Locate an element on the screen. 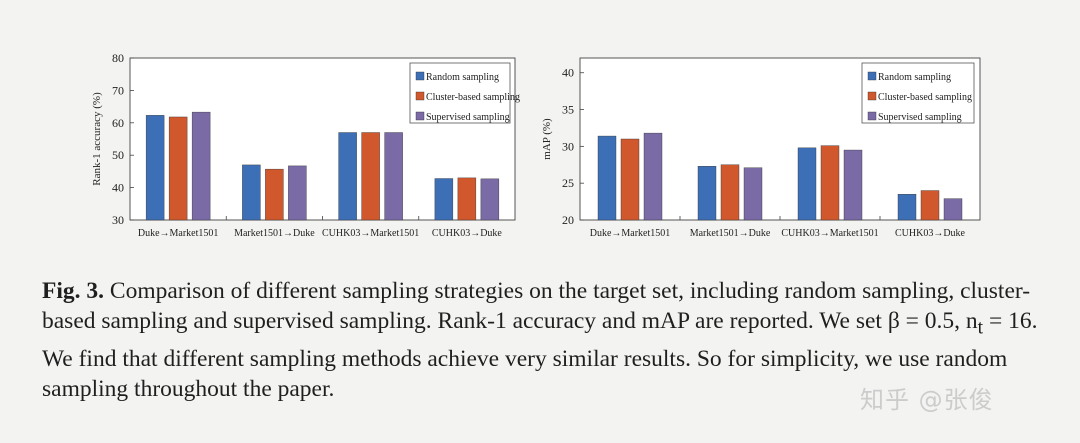  y-tick-label: 25 is located at coordinates (568, 183).